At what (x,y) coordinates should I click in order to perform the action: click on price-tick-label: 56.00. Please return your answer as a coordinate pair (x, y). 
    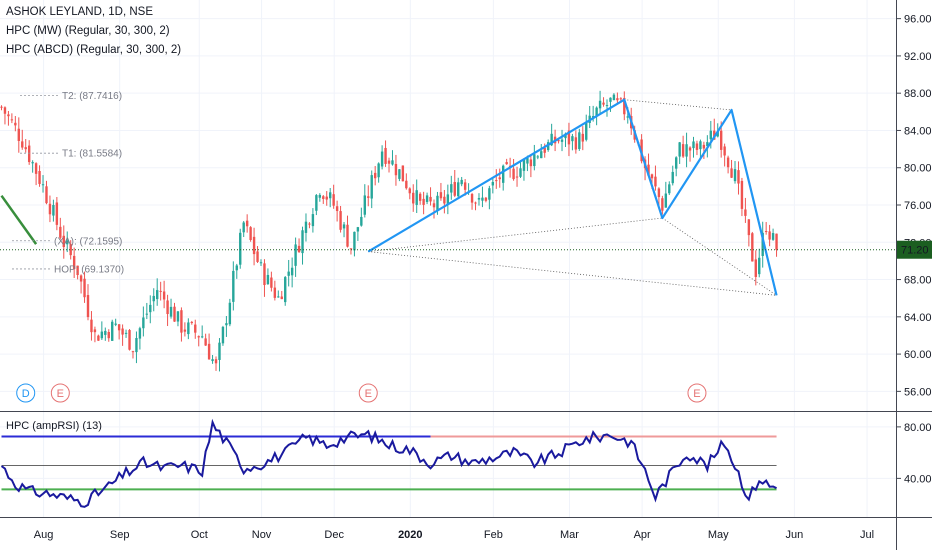
    Looking at the image, I should click on (918, 392).